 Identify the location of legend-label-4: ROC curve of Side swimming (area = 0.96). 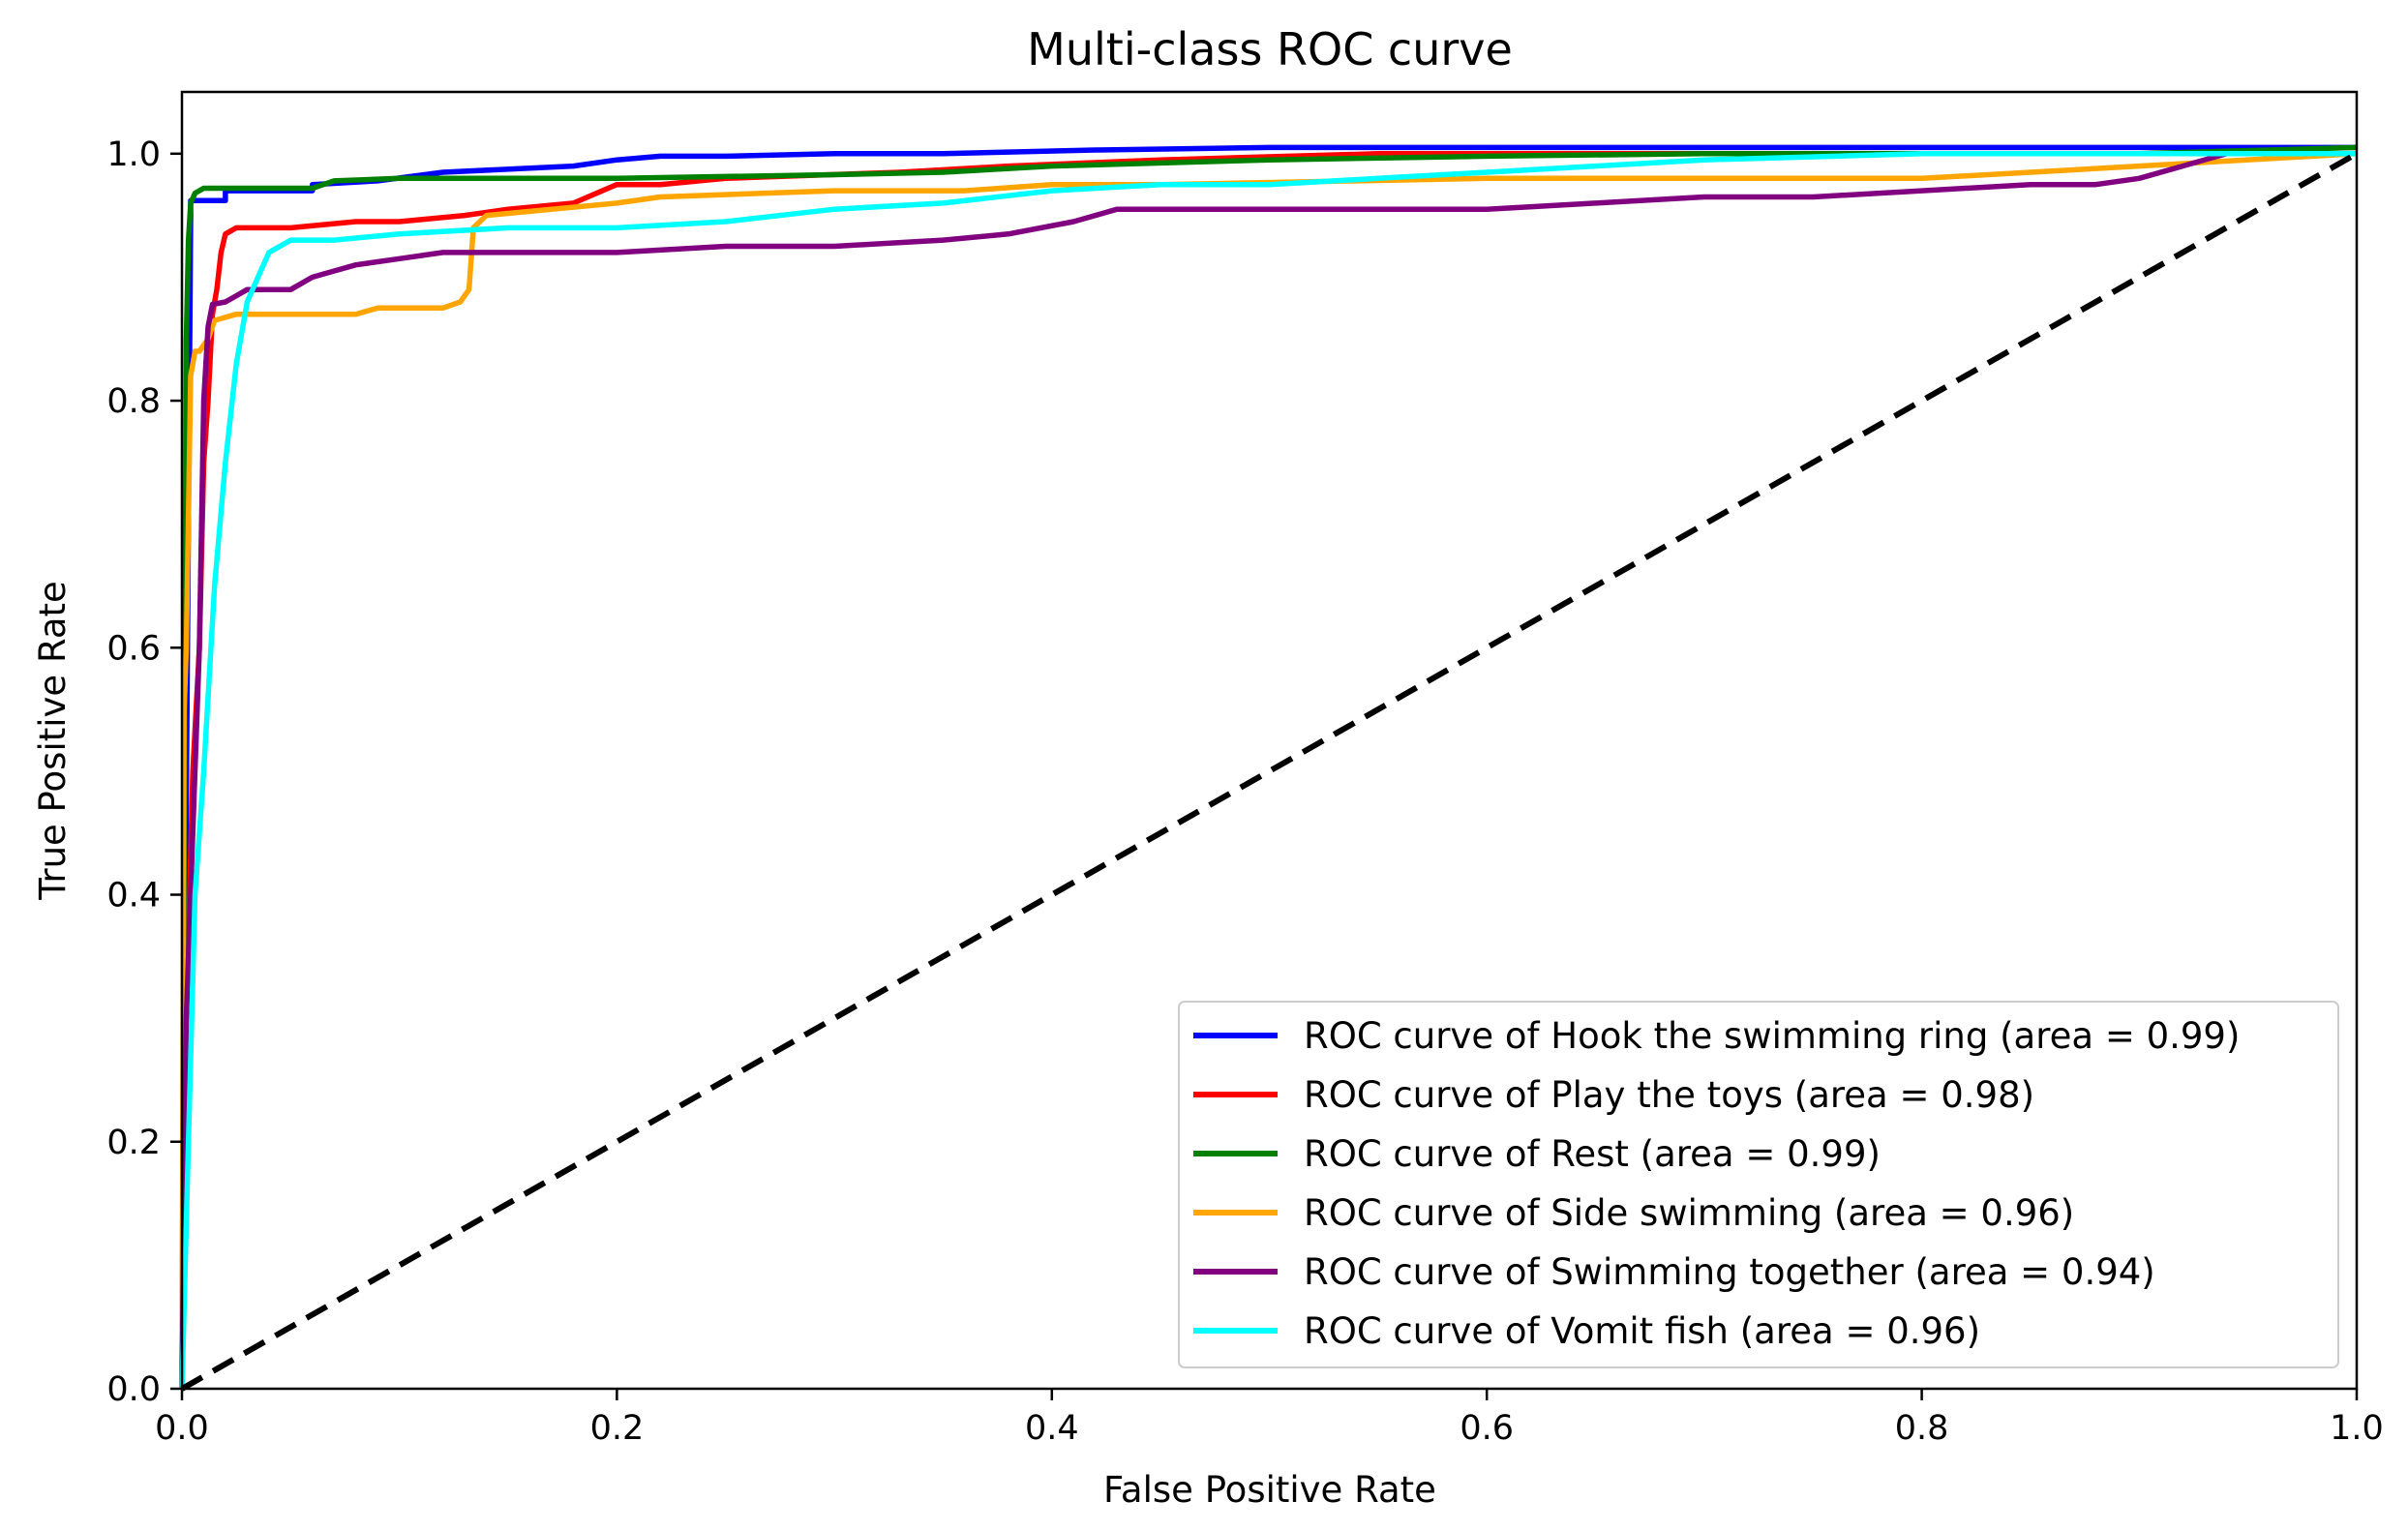
(1689, 1213).